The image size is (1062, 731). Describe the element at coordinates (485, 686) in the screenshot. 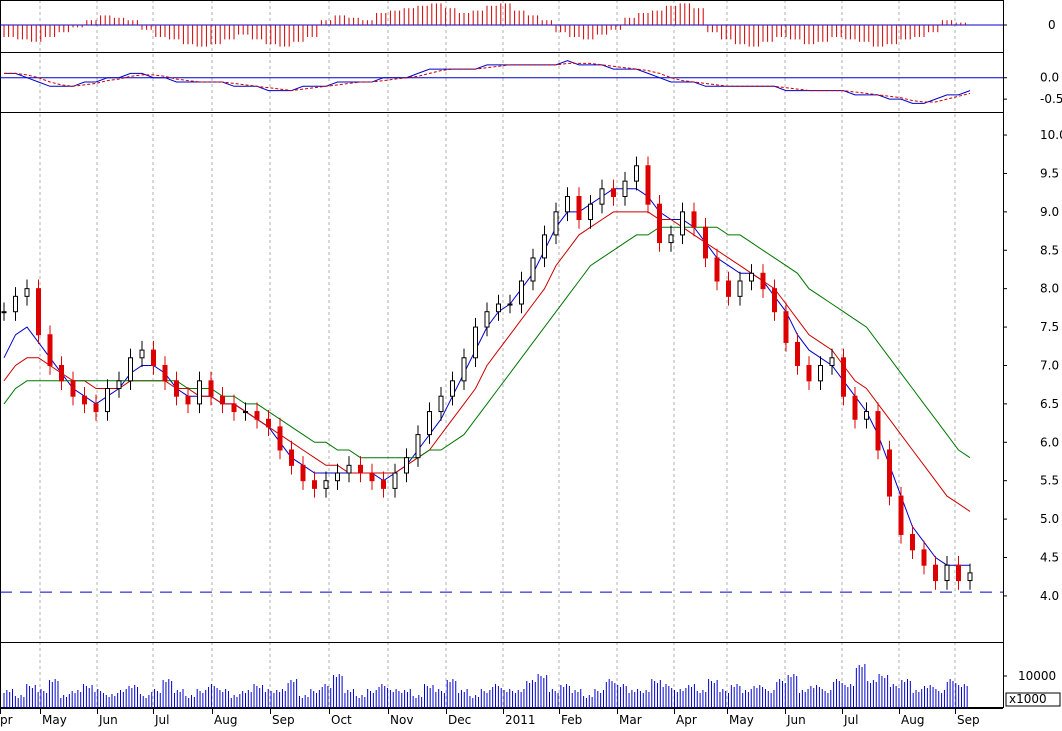

I see `volume-pane` at that location.